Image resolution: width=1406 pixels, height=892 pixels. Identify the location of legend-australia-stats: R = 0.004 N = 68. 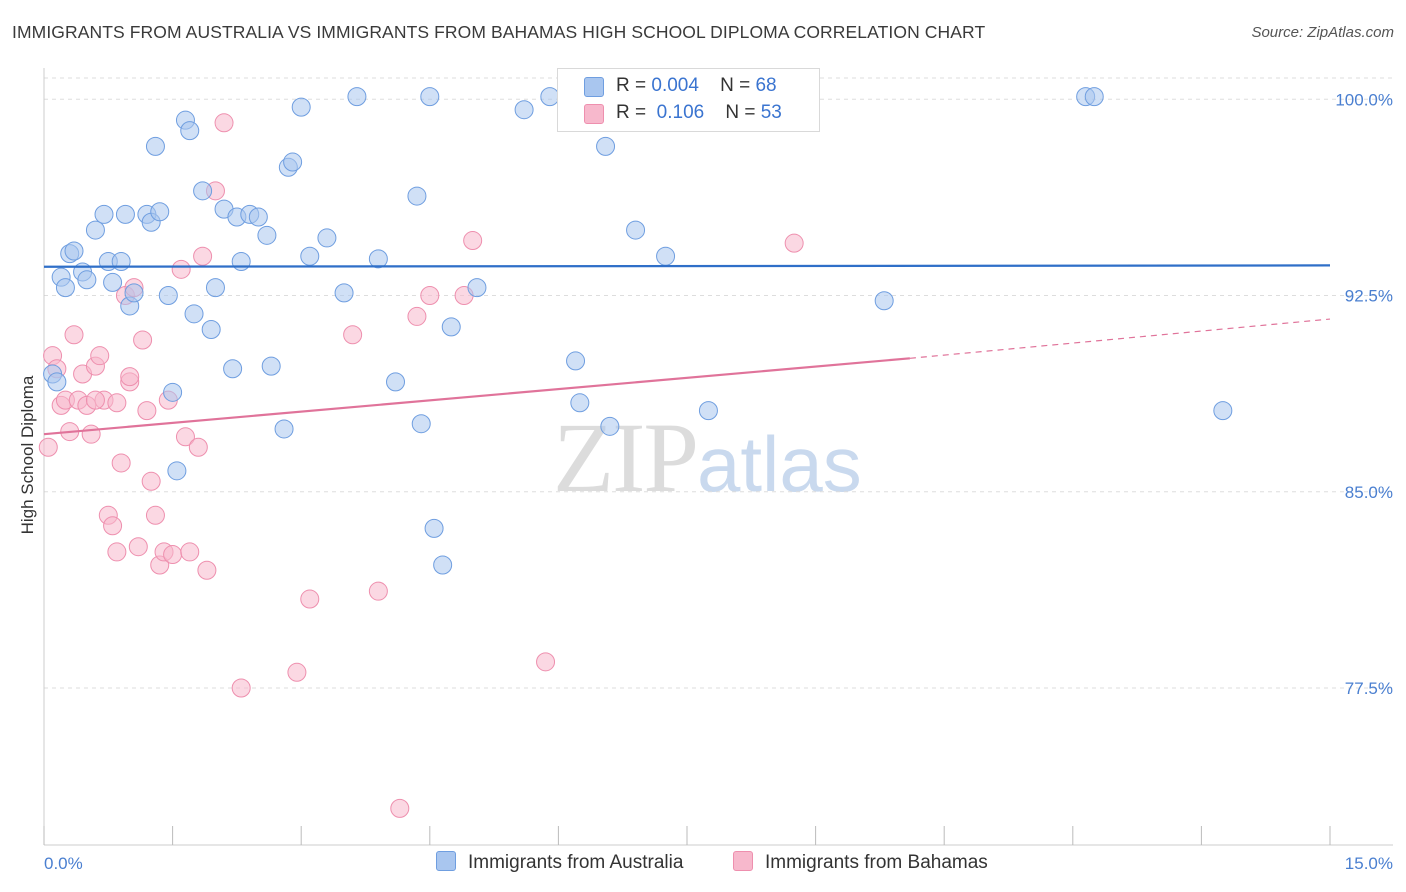
(696, 85).